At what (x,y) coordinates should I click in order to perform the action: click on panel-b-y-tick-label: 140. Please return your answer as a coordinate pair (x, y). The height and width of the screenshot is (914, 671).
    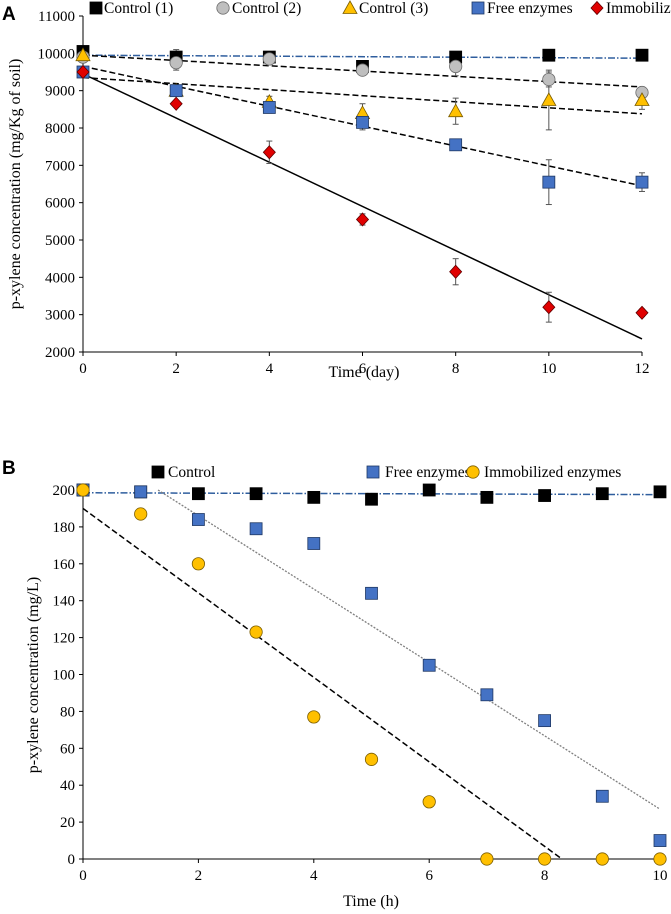
    Looking at the image, I should click on (64, 602).